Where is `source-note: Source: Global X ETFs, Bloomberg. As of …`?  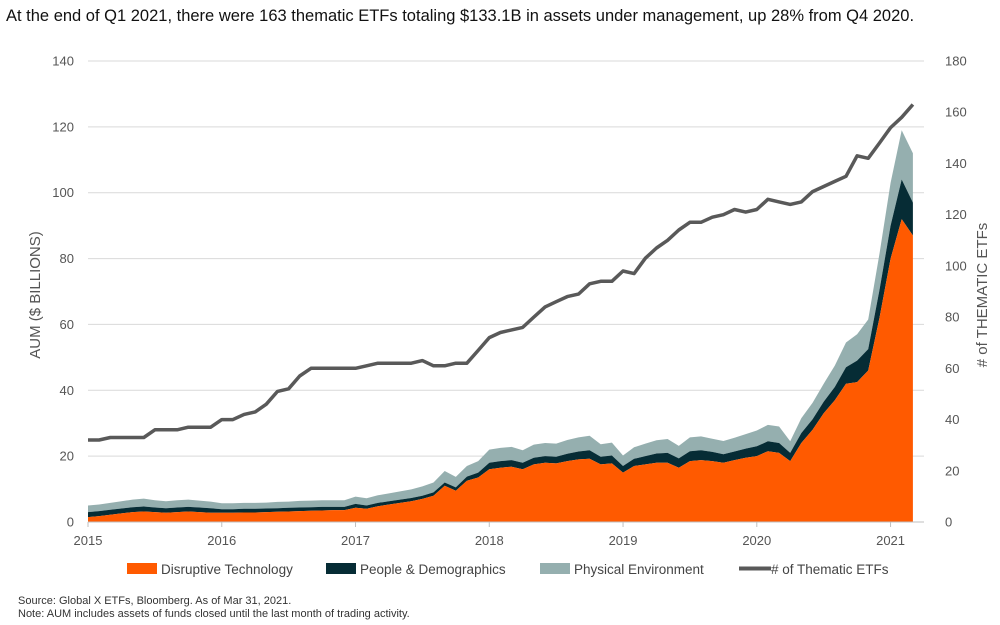 source-note: Source: Global X ETFs, Bloomberg. As of … is located at coordinates (155, 601).